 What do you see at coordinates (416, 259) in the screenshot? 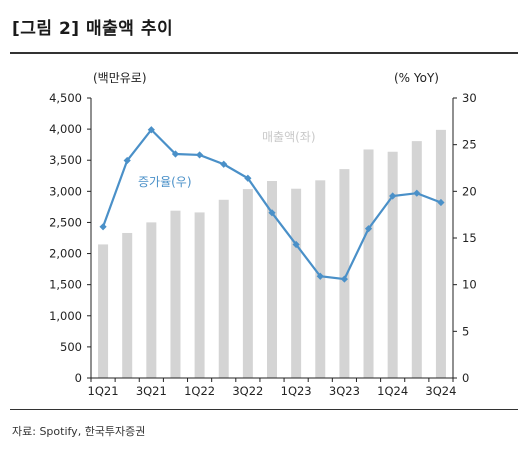
I see `revenue-bar-2Q24` at bounding box center [416, 259].